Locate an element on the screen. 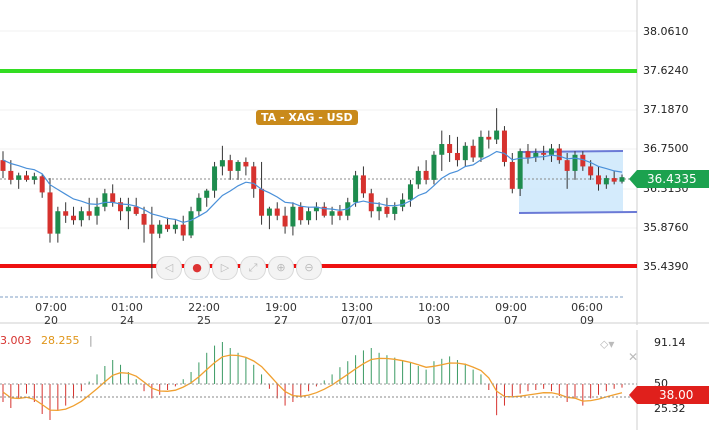 The image size is (709, 430). price-tick: 35.4390 is located at coordinates (666, 266).